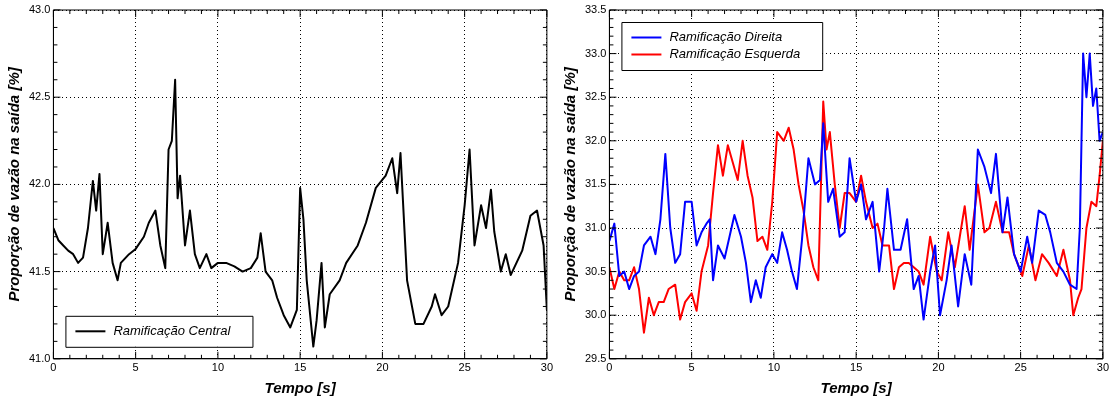 Image resolution: width=1112 pixels, height=400 pixels. Describe the element at coordinates (595, 227) in the screenshot. I see `y-tick-label: 31.0` at that location.